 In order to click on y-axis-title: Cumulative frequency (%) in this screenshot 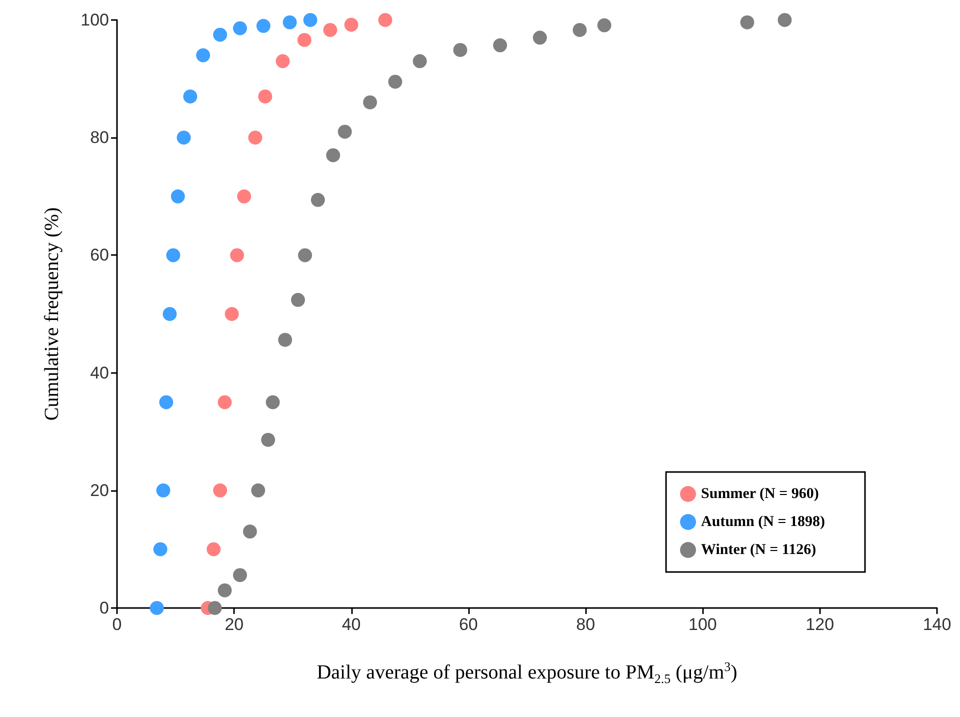, I will do `click(52, 314)`.